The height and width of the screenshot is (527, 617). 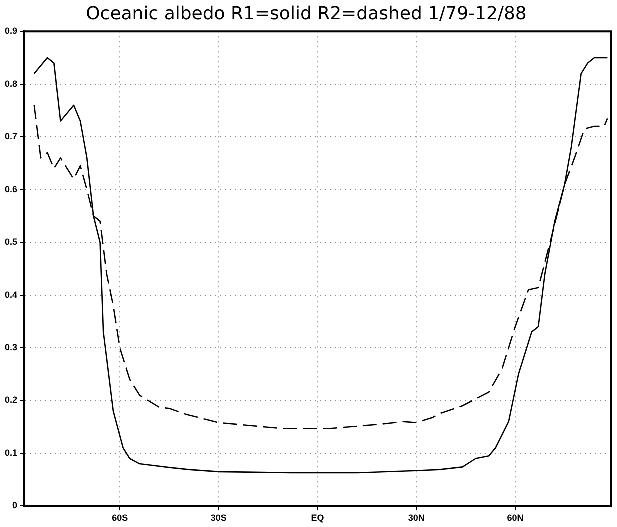 I want to click on x-tick-label: 30N, so click(x=416, y=518).